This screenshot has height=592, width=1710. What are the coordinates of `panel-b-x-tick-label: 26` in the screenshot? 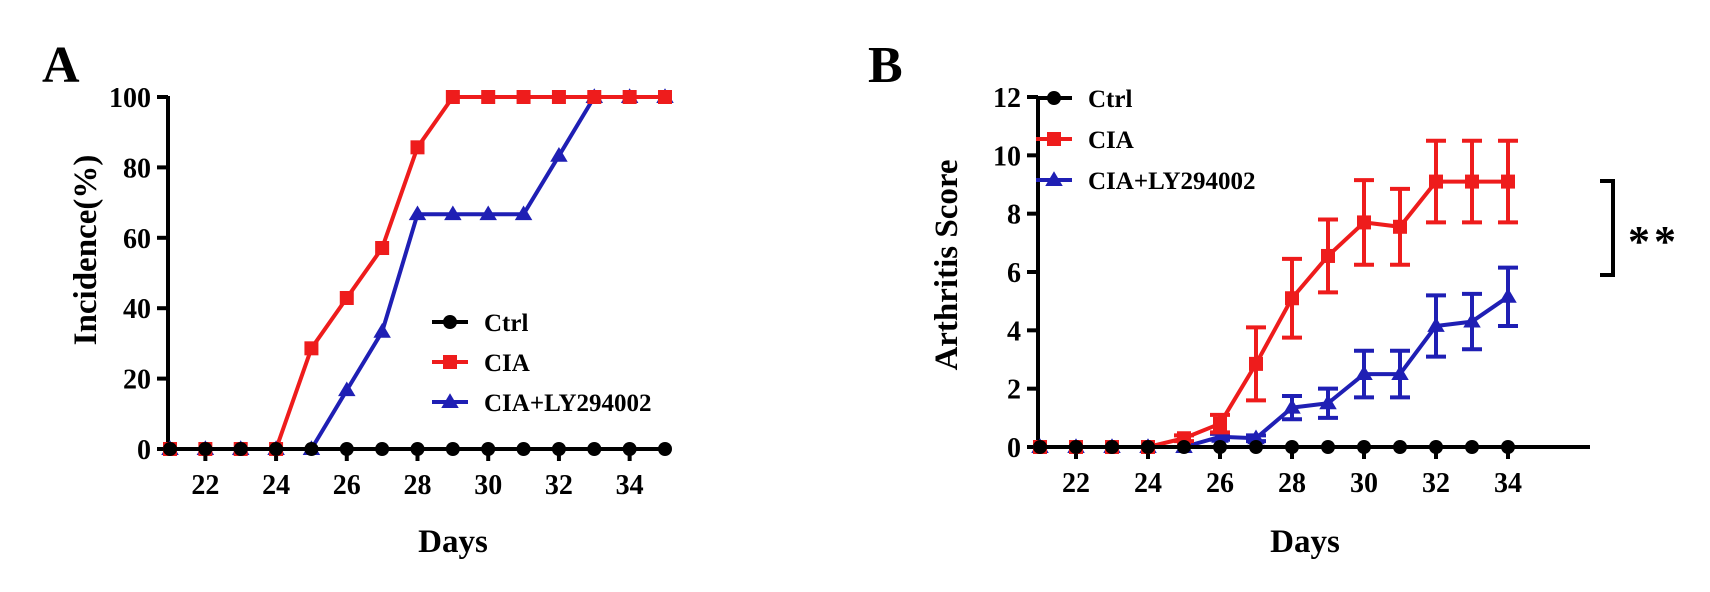 It's located at (1220, 483).